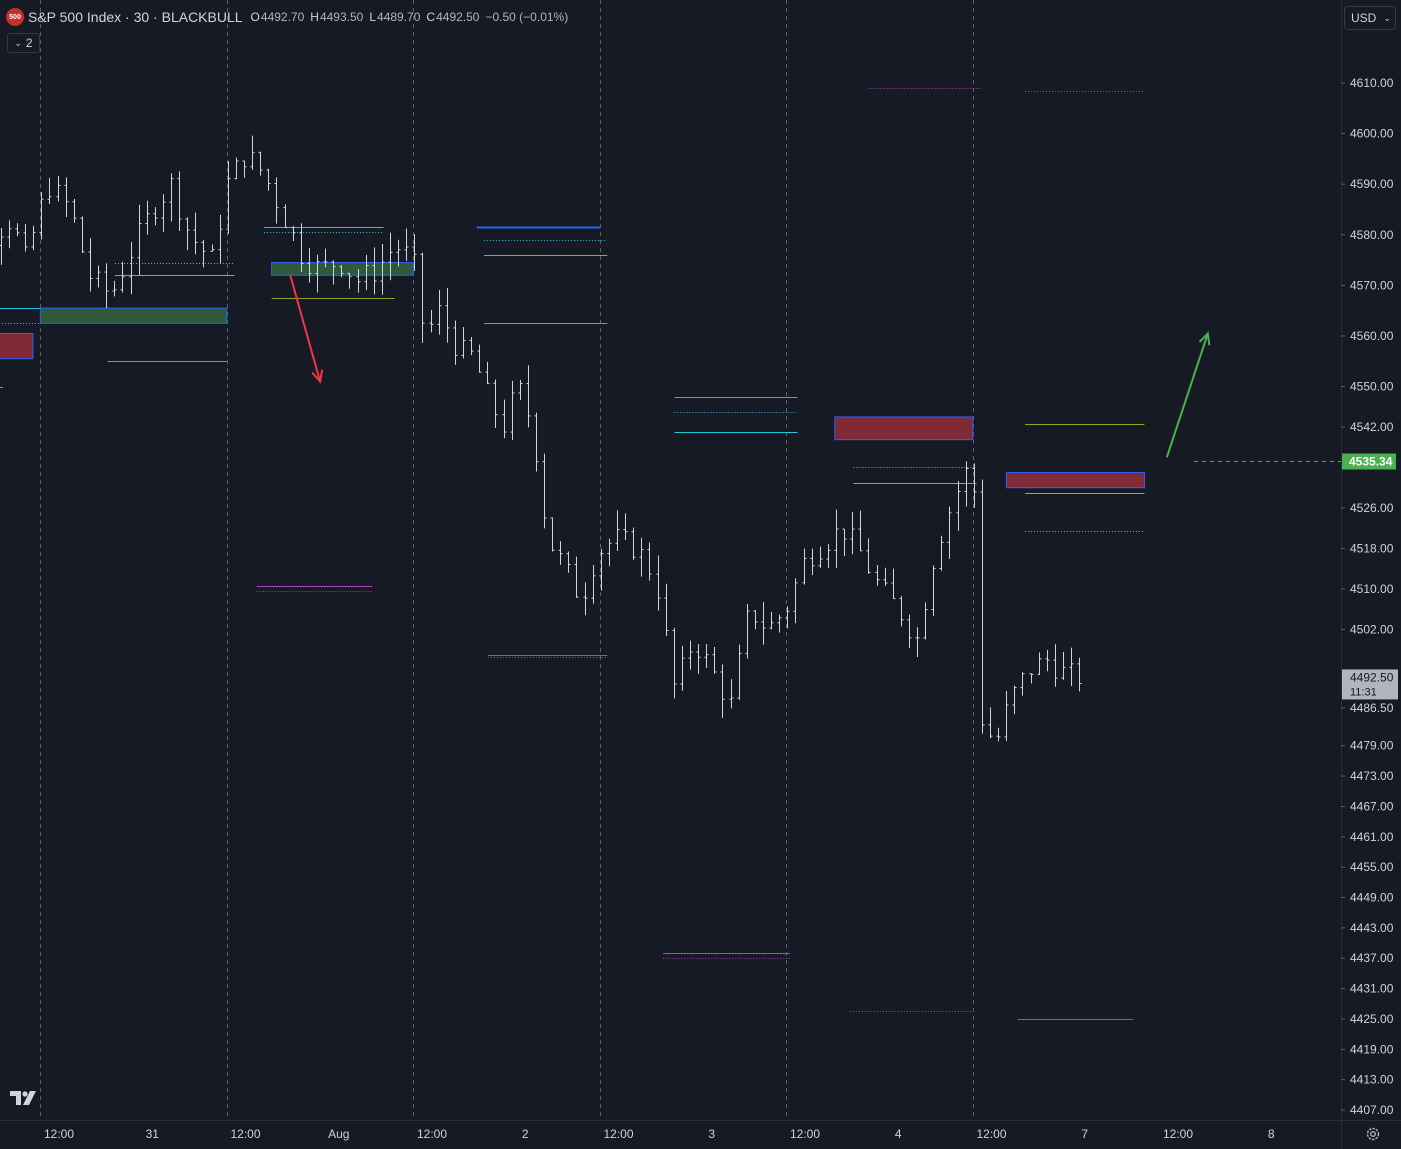 The image size is (1401, 1149). I want to click on price-tick-label: 4600.00, so click(1372, 134).